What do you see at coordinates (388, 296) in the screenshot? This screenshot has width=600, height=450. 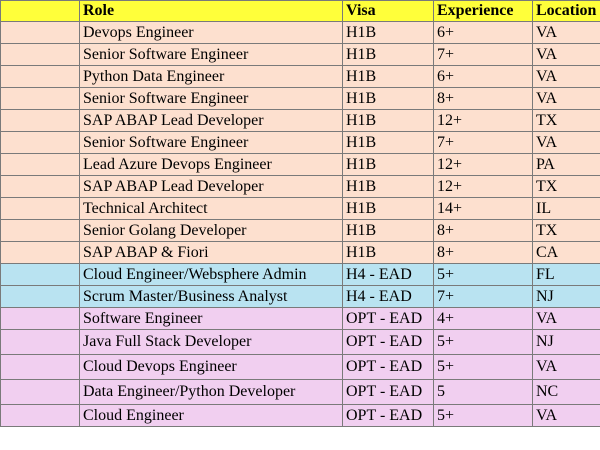 I see `visa-cell: H4 - EAD` at bounding box center [388, 296].